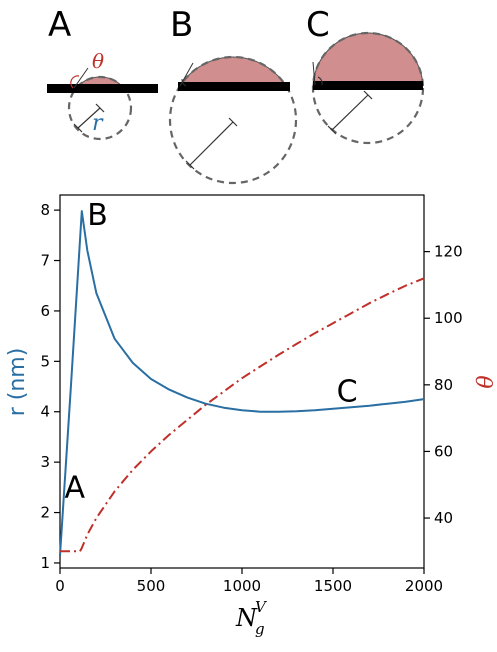 The height and width of the screenshot is (652, 497). I want to click on y-right-tick-label: 80, so click(443, 385).